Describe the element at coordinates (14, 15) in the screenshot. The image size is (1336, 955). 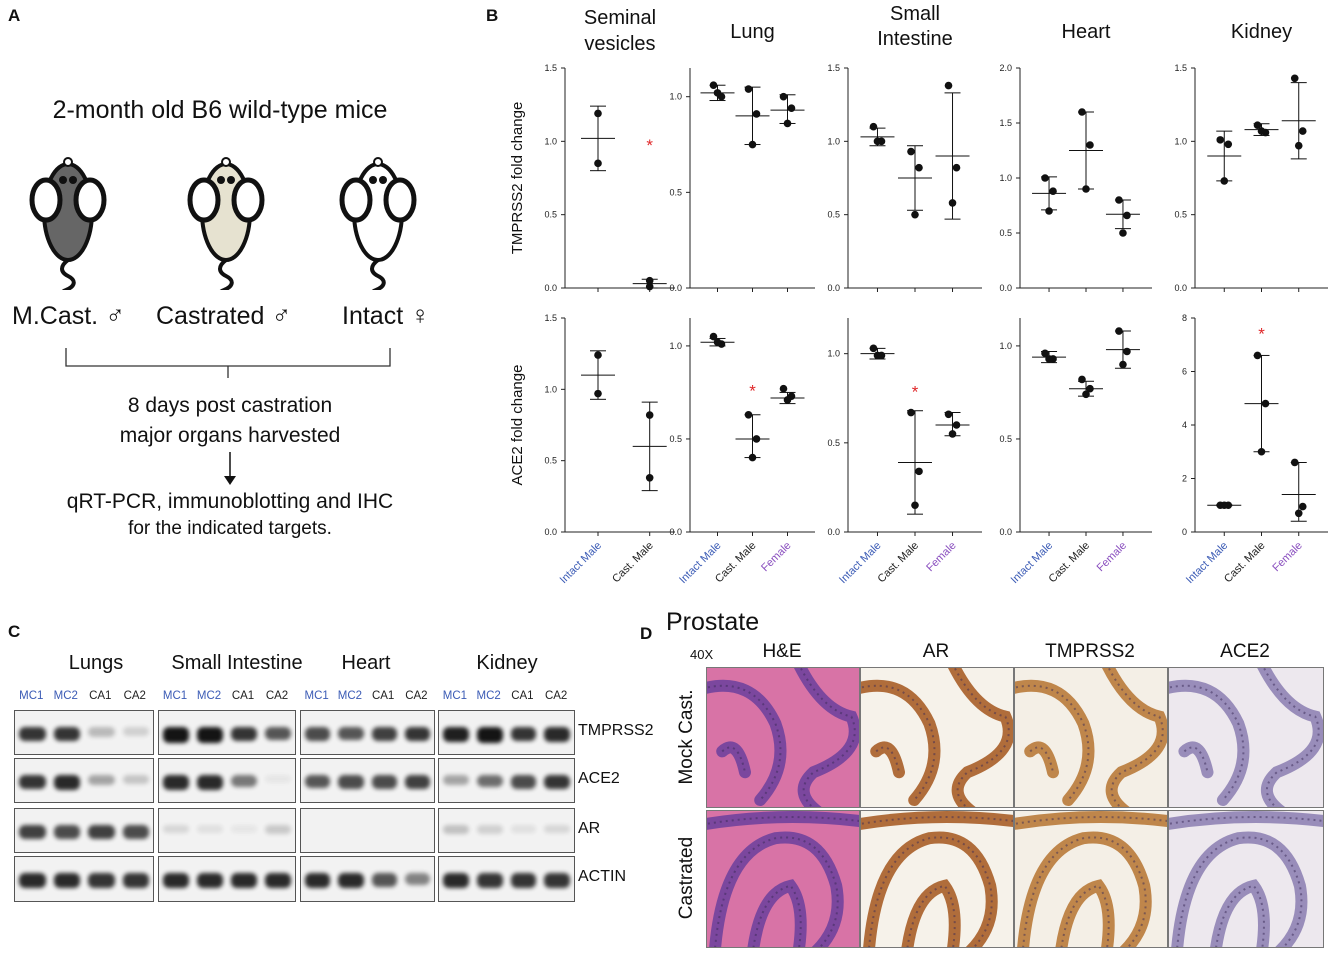
I see `panel-letter-a: A` at that location.